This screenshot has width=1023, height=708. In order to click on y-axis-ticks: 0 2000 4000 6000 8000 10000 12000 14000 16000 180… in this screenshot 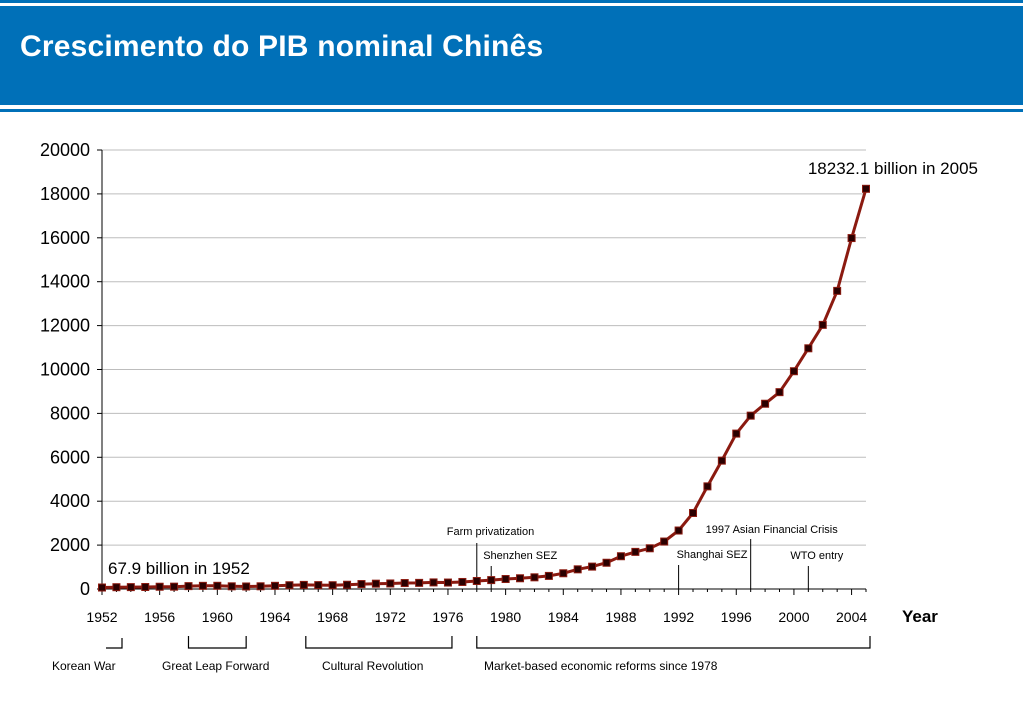, I will do `click(71, 369)`.